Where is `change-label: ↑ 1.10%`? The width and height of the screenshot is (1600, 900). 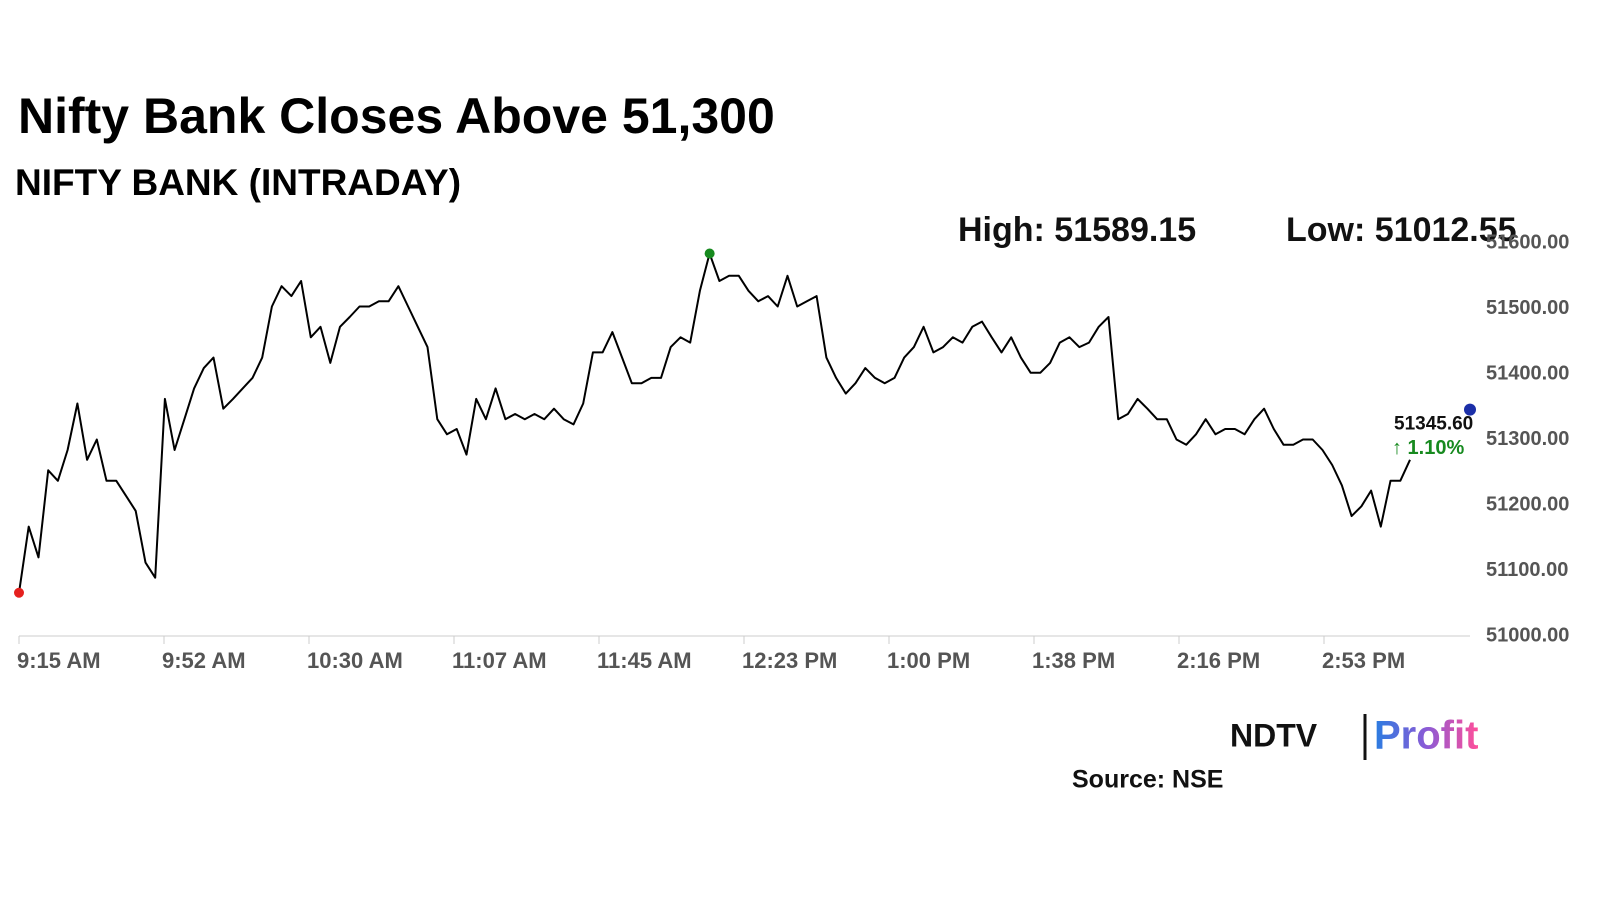
change-label: ↑ 1.10% is located at coordinates (1428, 448).